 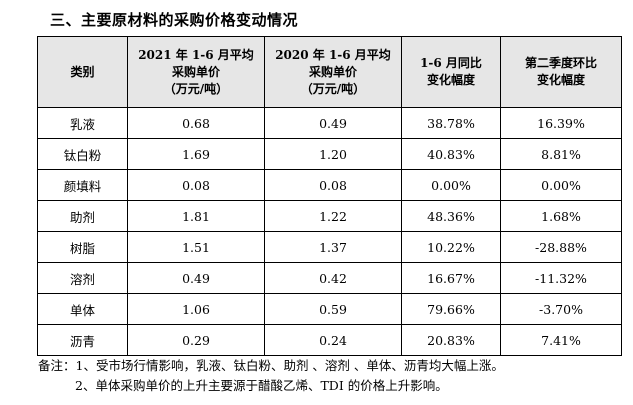 I want to click on value-cell: 20.83%, so click(x=451, y=340).